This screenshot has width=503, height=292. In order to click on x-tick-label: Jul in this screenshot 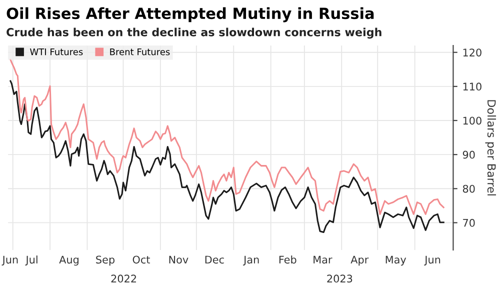, I will do `click(31, 261)`.